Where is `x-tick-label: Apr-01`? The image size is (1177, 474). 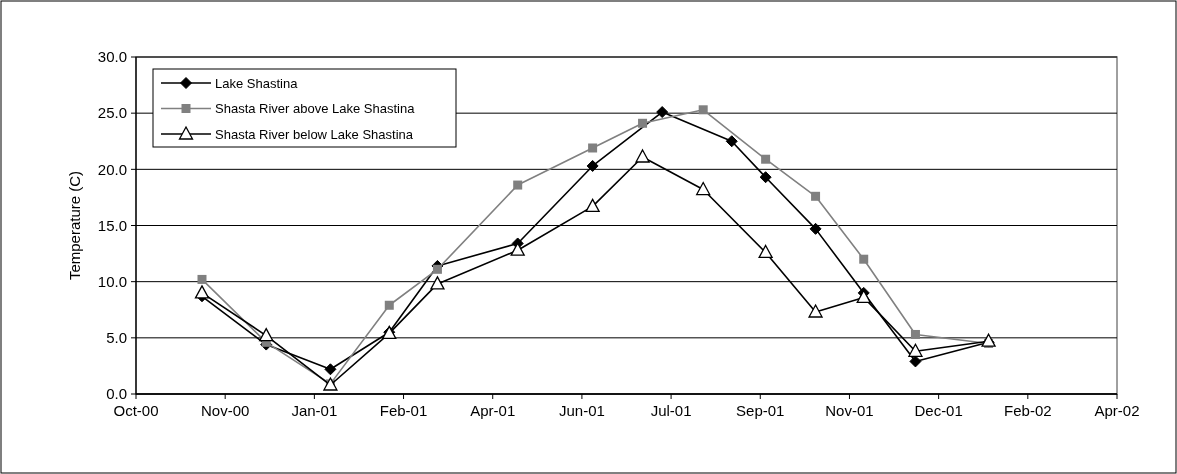
x-tick-label: Apr-01 is located at coordinates (493, 410).